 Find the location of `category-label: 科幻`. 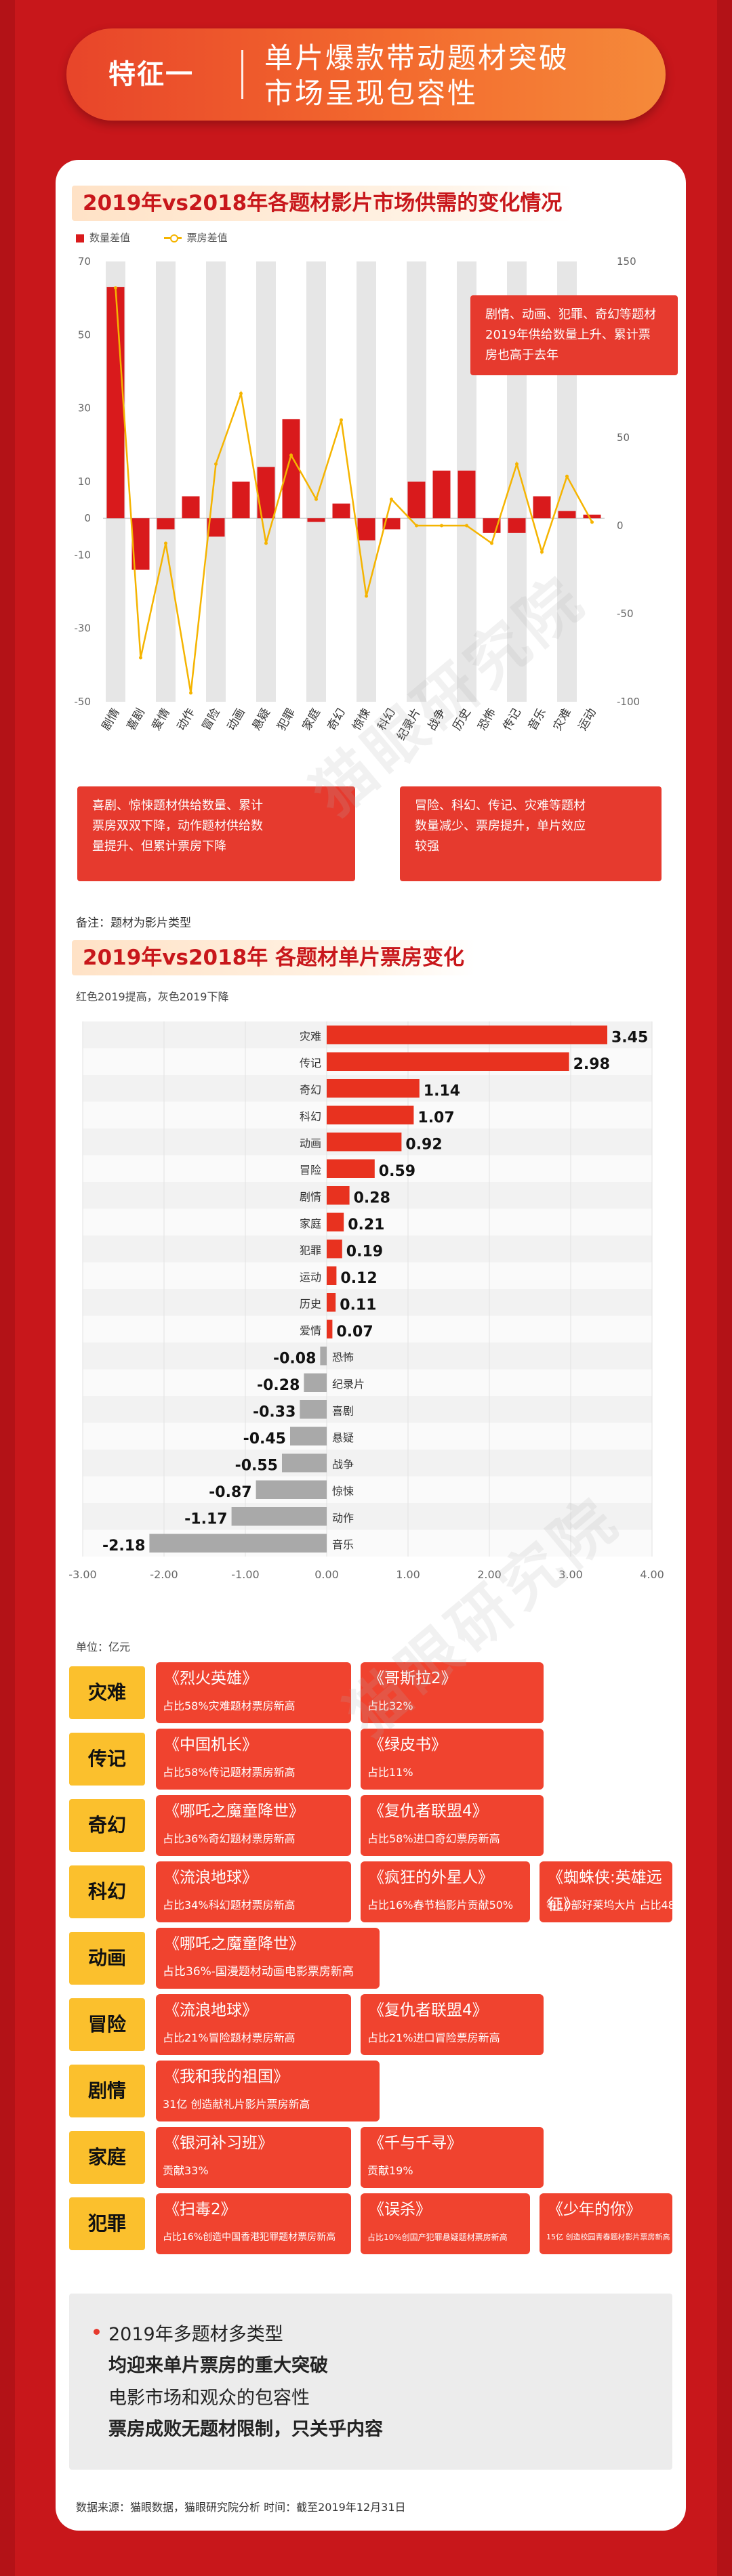

category-label: 科幻 is located at coordinates (107, 1892).